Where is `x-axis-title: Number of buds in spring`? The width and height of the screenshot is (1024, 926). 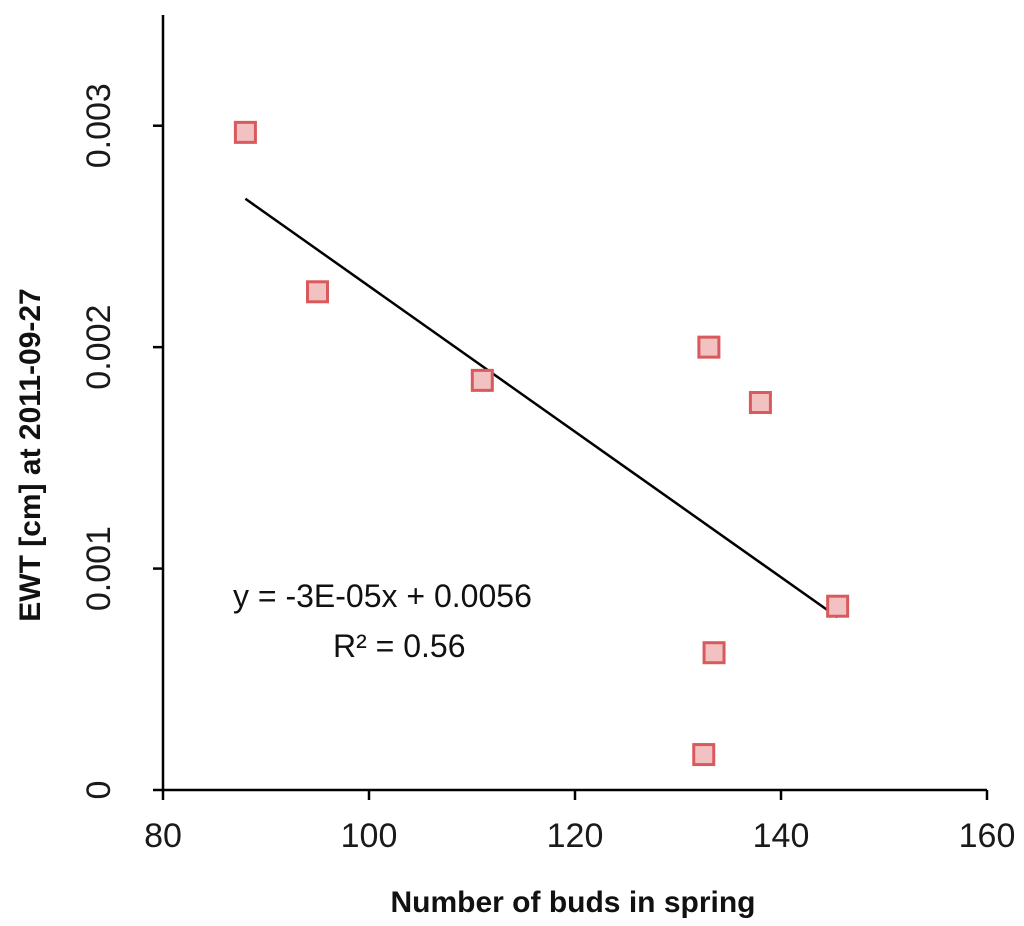
x-axis-title: Number of buds in spring is located at coordinates (573, 902).